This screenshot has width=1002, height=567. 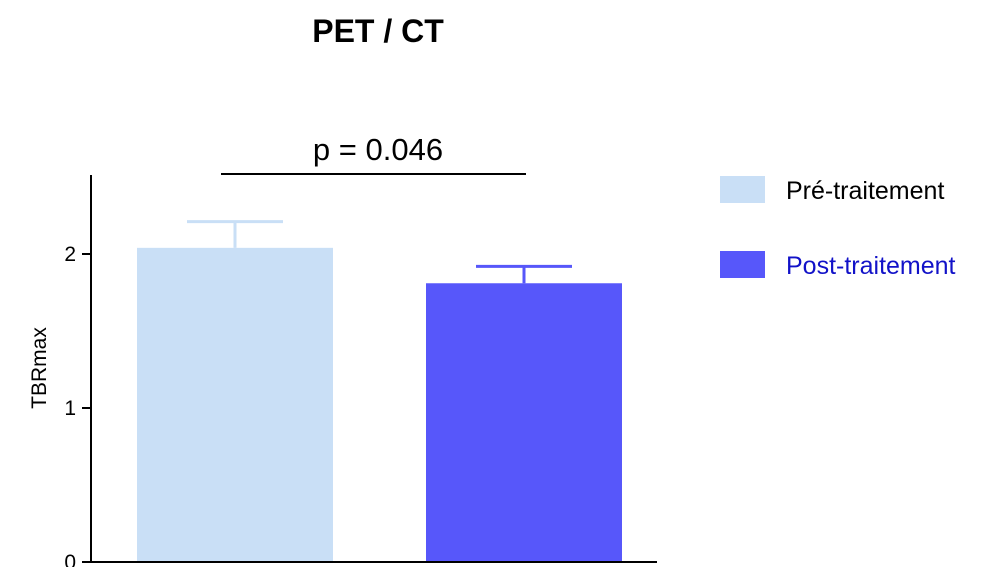 What do you see at coordinates (39, 368) in the screenshot?
I see `y-axis-label: TBRmax` at bounding box center [39, 368].